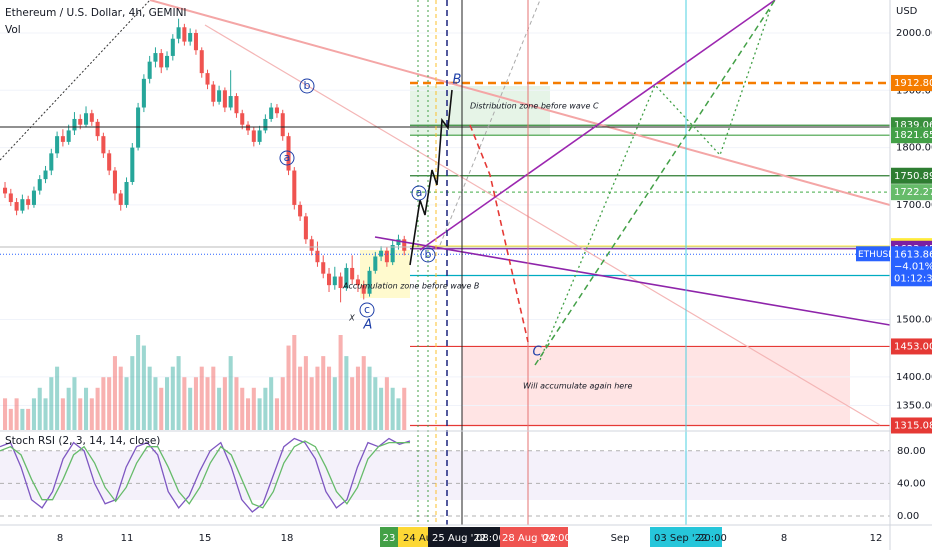 This screenshot has height=550, width=932. What do you see at coordinates (431, 177) in the screenshot?
I see `wave-path` at bounding box center [431, 177].